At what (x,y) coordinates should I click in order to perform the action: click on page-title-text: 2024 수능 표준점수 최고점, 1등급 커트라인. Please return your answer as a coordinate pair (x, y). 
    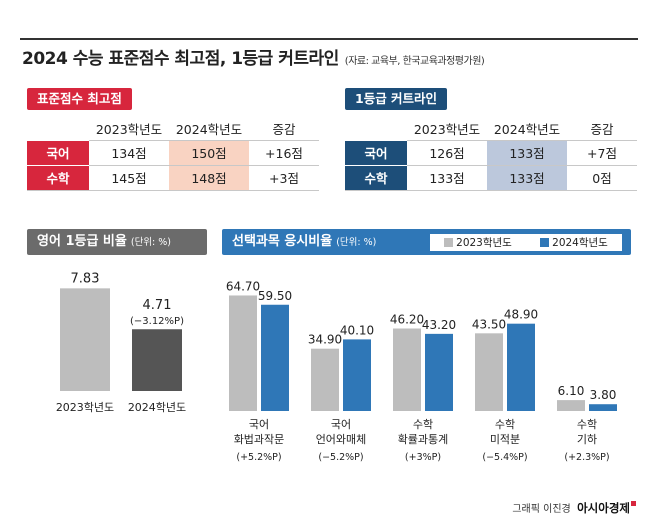
    Looking at the image, I should click on (180, 59).